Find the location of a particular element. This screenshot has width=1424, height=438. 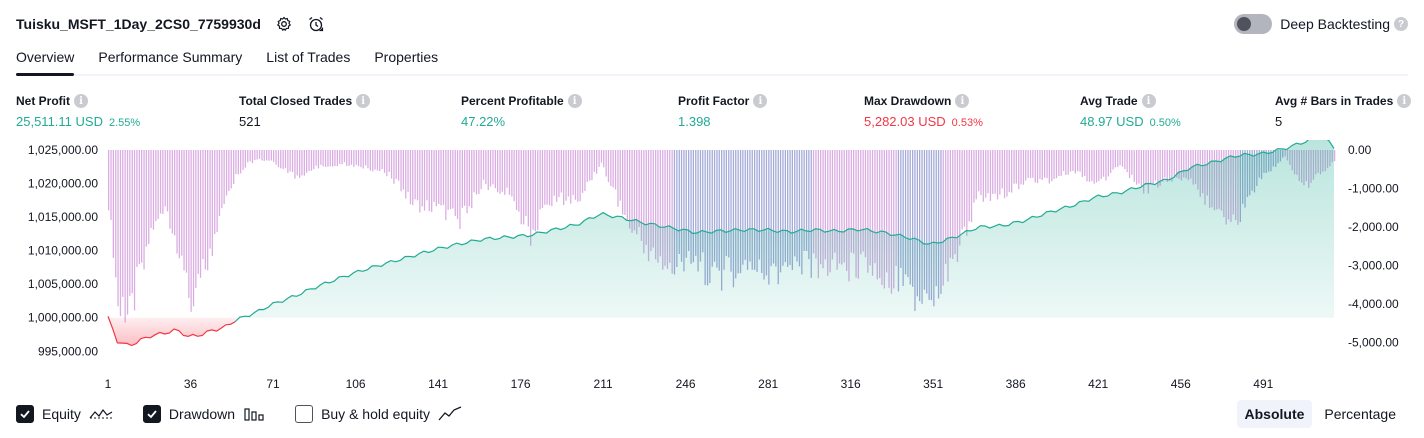

alarm-clock-icon is located at coordinates (316, 24).